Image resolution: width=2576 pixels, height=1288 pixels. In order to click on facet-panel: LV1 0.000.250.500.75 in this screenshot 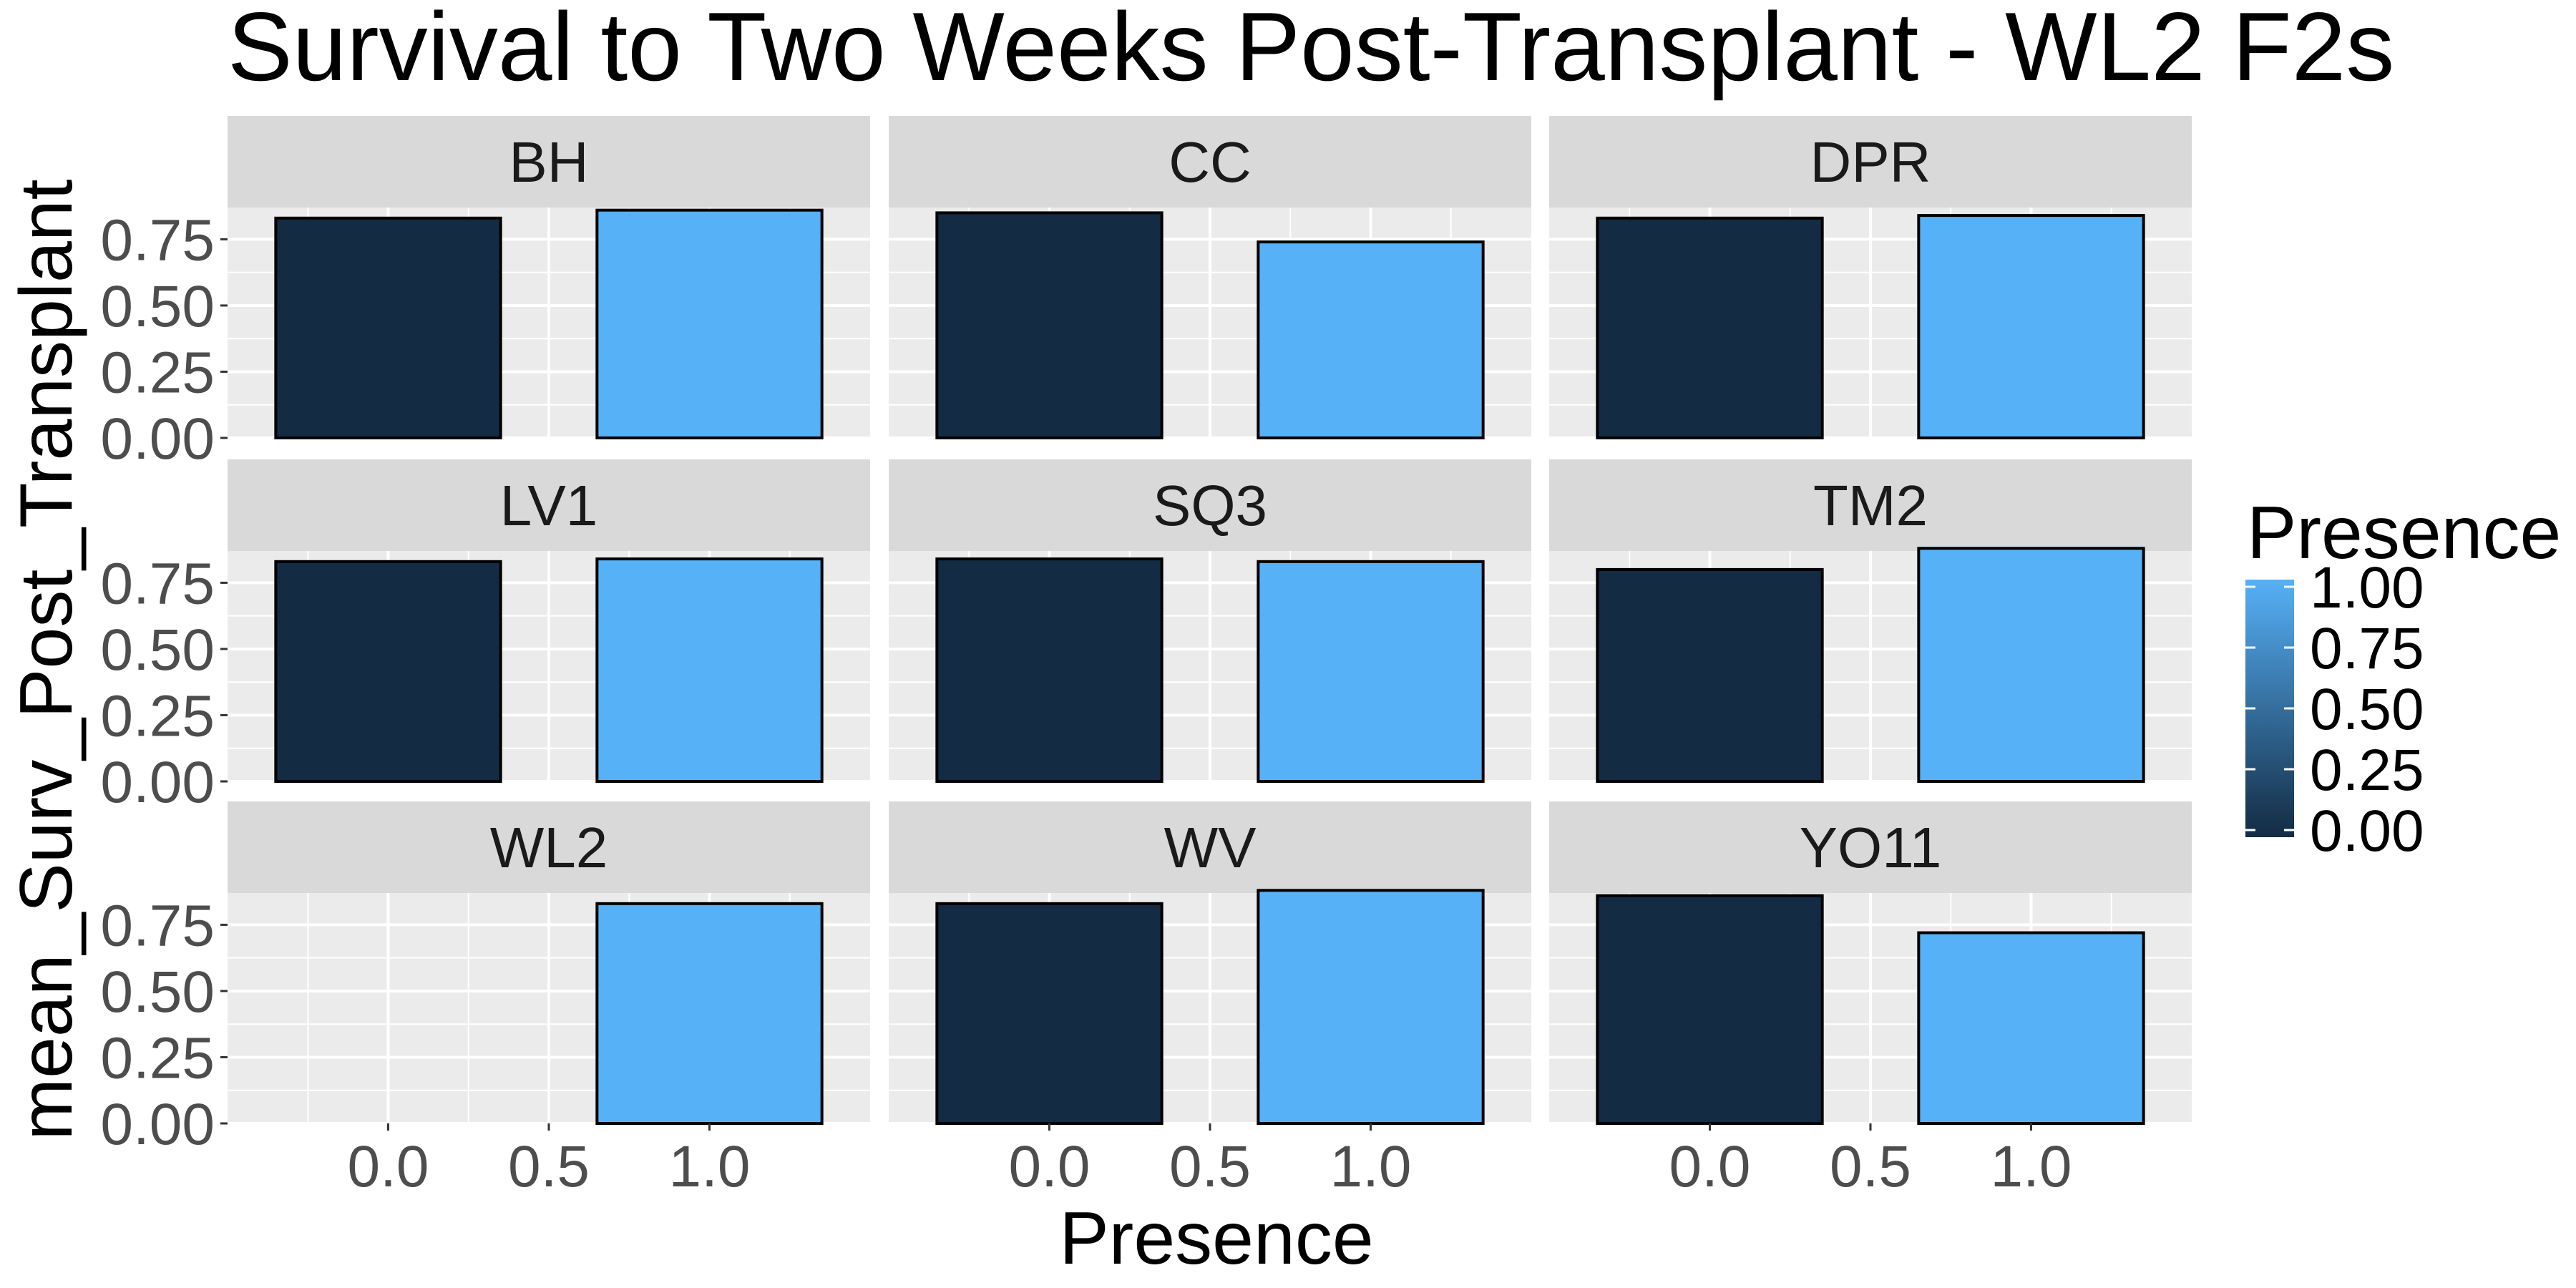, I will do `click(485, 637)`.